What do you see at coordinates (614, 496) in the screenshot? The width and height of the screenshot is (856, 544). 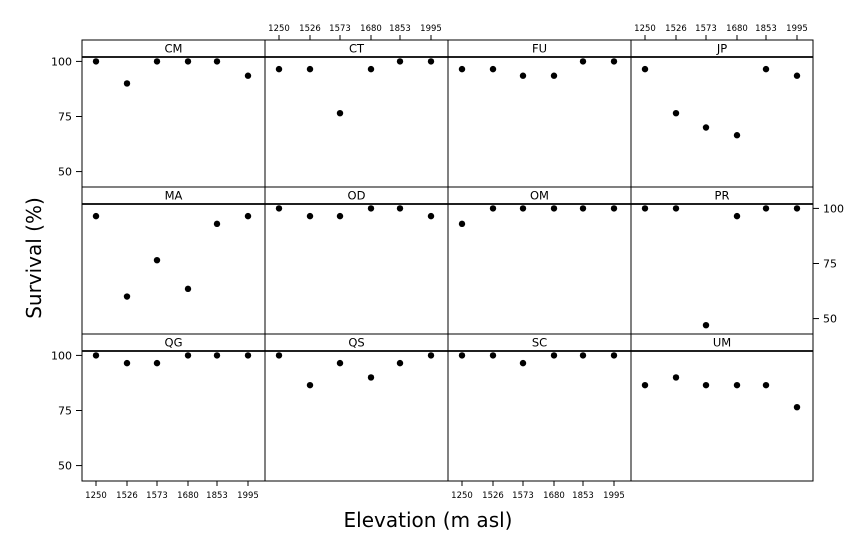 I see `x-tick-label-col3-1995: 1995` at bounding box center [614, 496].